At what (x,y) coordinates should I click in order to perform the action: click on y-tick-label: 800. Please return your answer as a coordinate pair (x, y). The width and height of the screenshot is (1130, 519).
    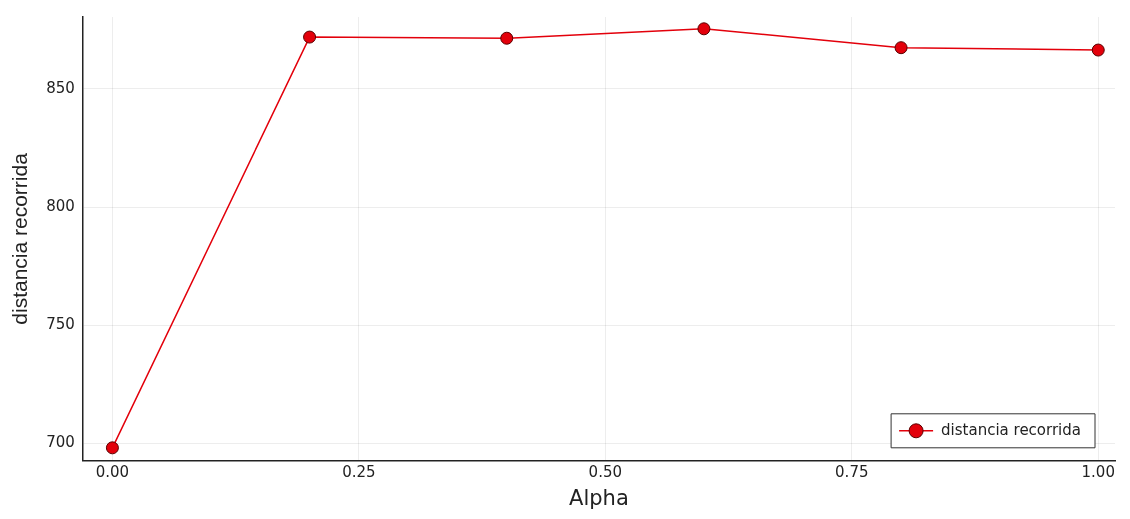
    Looking at the image, I should click on (60, 205).